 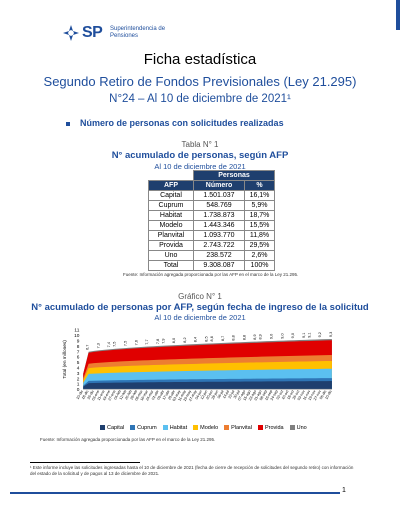 I want to click on x-tick-label: 08-sep, so click(x=263, y=396).